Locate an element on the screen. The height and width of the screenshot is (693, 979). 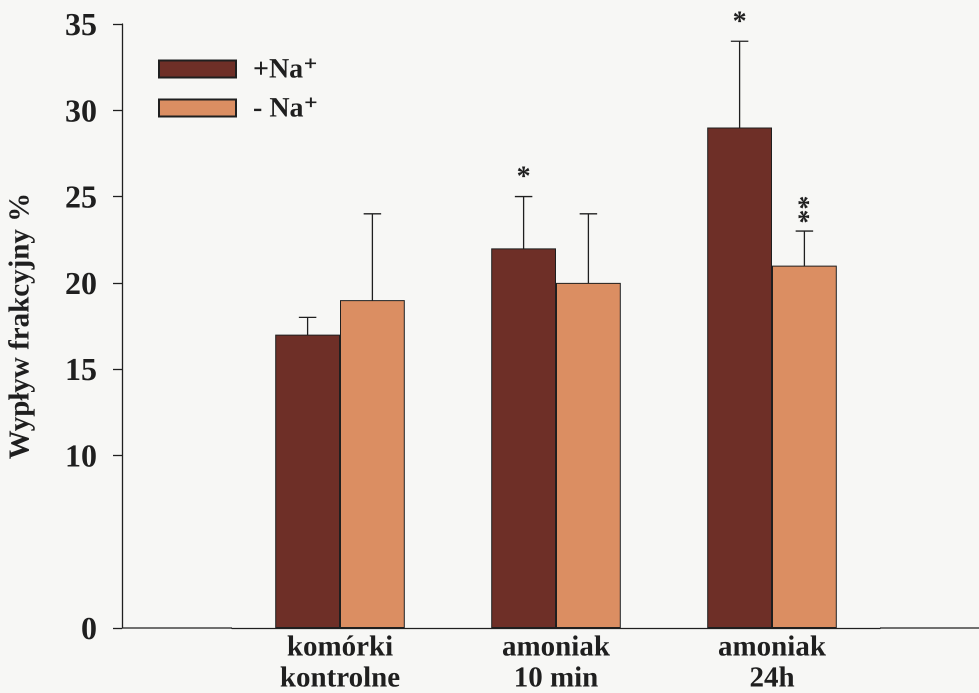
y-tick-label: 35 is located at coordinates (81, 24).